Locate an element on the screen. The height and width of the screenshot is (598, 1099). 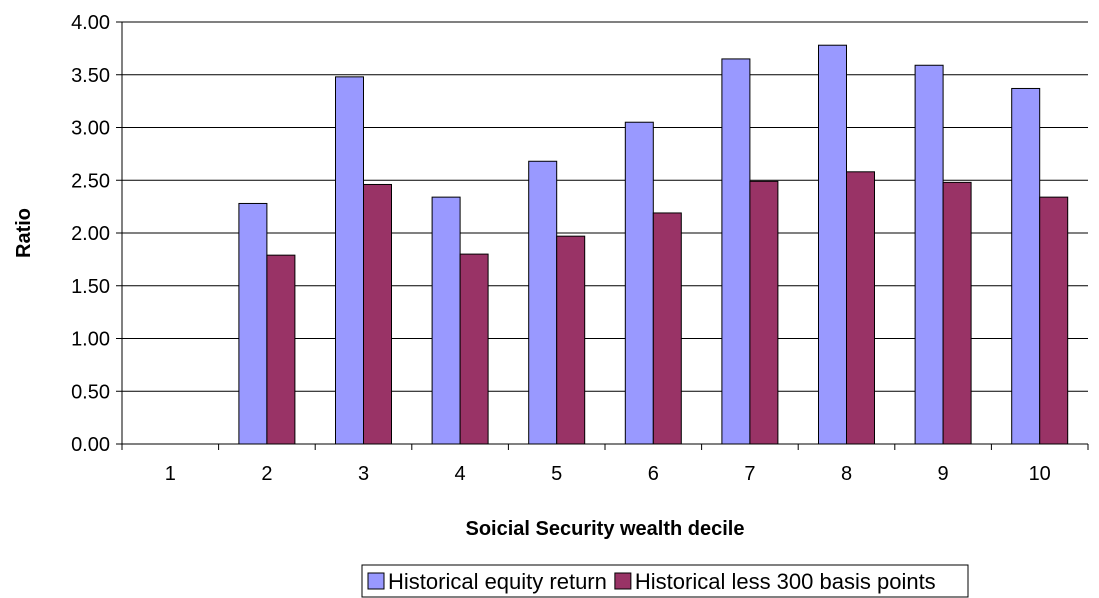
x-tick-label: 10 is located at coordinates (1040, 474).